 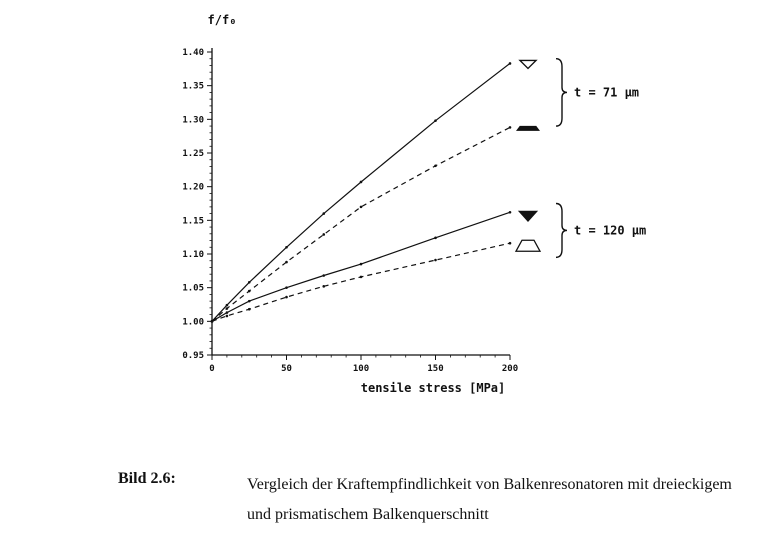 I want to click on x-tick-label: 50, so click(x=286, y=369).